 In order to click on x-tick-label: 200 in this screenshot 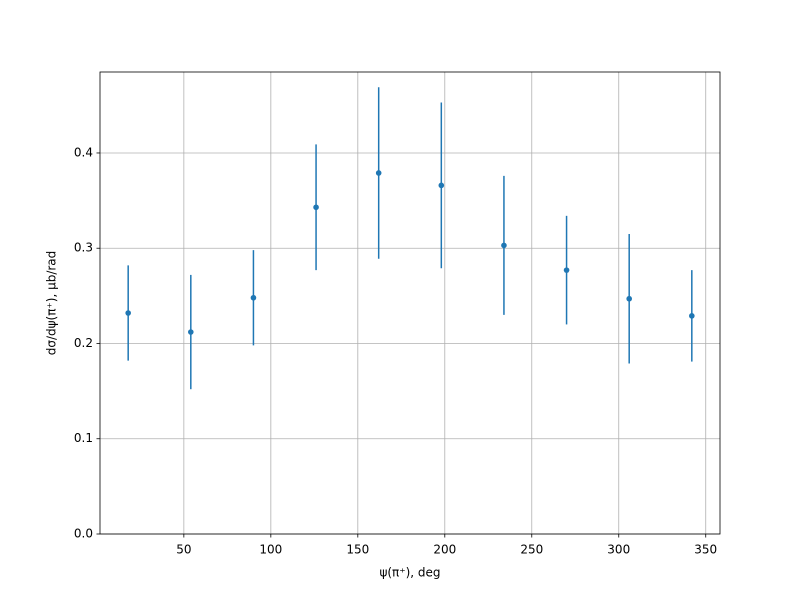, I will do `click(444, 550)`.